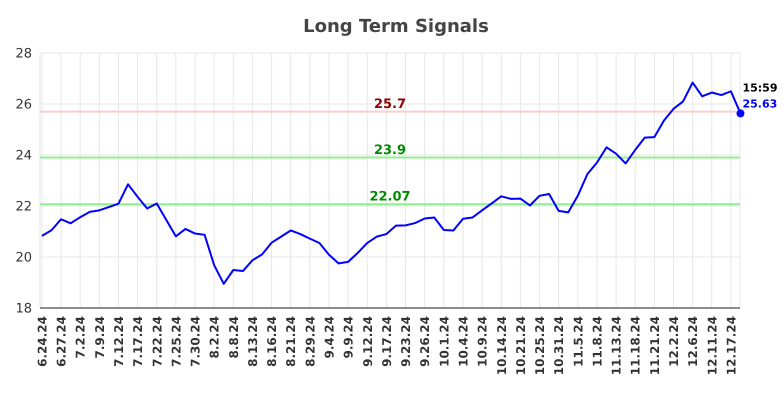 The image size is (784, 398). Describe the element at coordinates (233, 337) in the screenshot. I see `x-tick-label: 8.8.24` at that location.